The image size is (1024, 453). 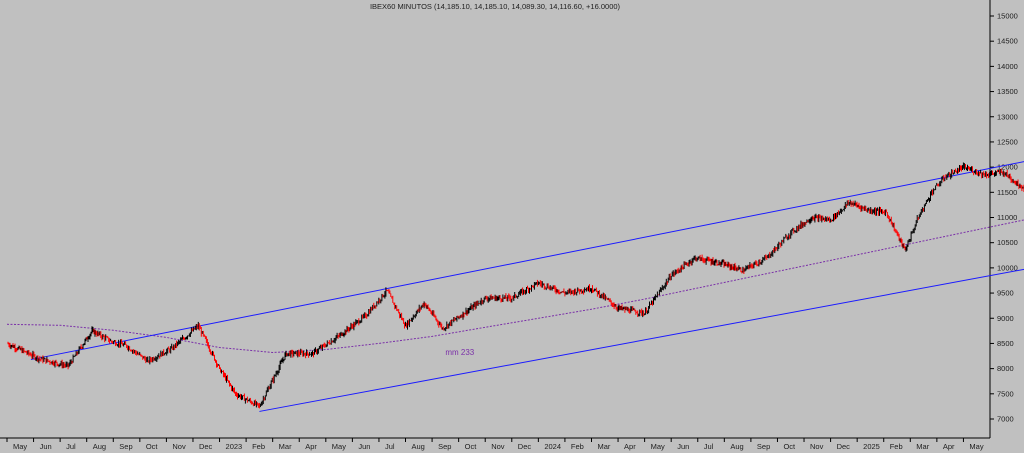 I want to click on annotations-layer: mm 233, so click(x=459, y=352).